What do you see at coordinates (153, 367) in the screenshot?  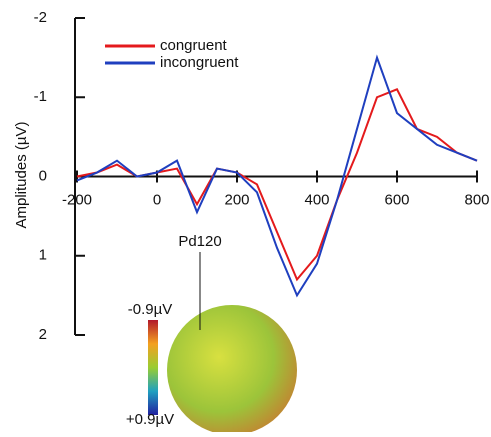 I see `colorbar` at bounding box center [153, 367].